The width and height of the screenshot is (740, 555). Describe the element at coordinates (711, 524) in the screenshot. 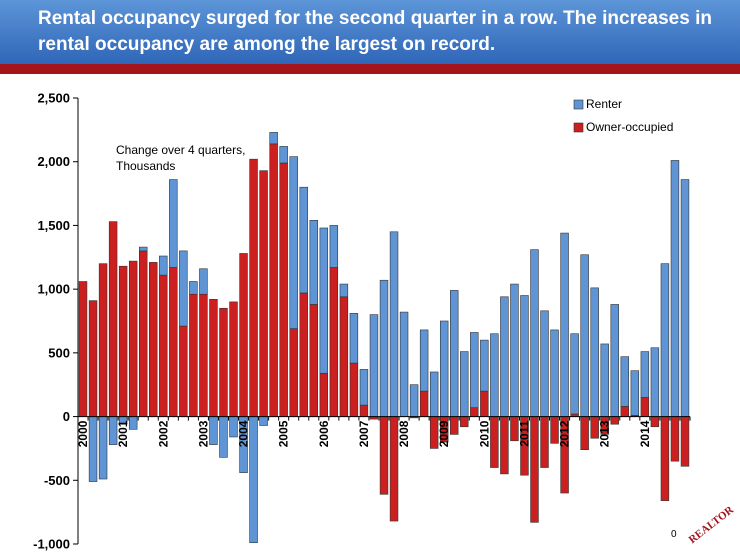

I see `realtor-logo-text: REALTOR` at that location.